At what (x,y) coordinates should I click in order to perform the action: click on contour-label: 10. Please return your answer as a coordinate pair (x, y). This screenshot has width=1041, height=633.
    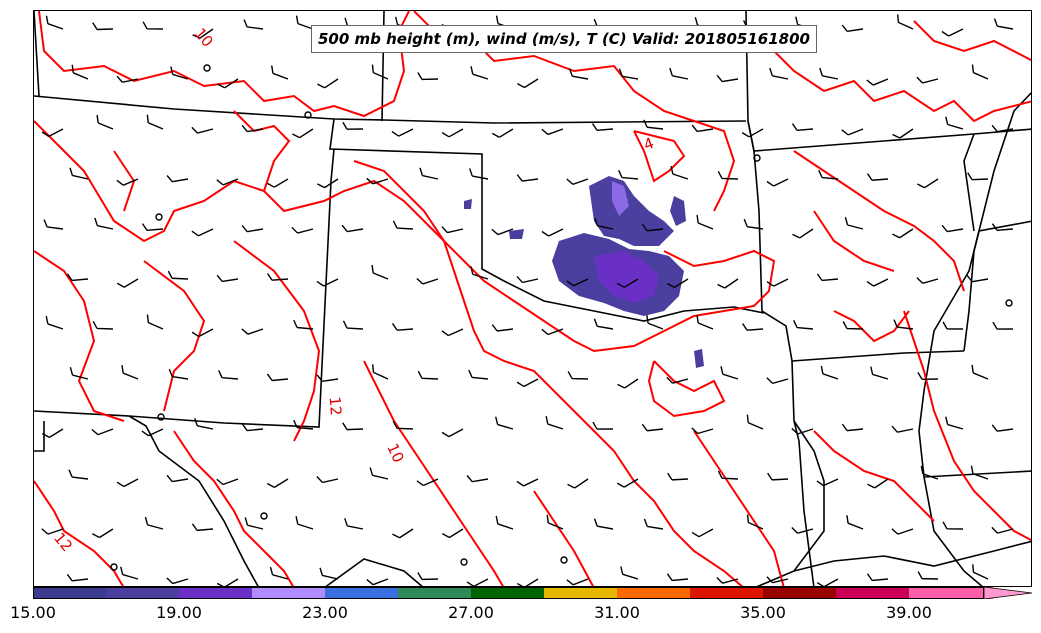
    Looking at the image, I should click on (204, 37).